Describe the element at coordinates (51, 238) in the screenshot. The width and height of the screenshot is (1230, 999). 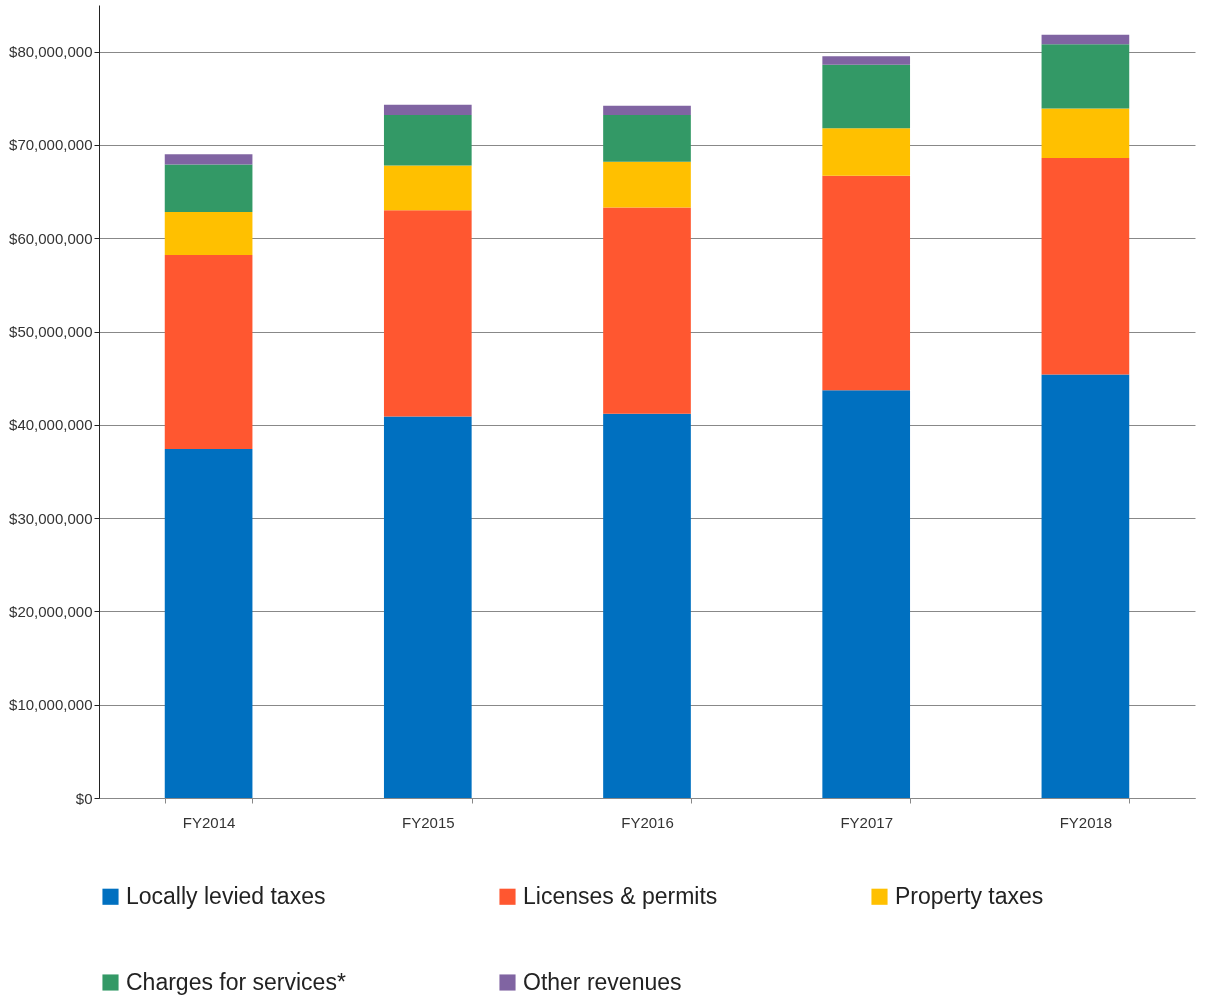
I see `y-tick-label: $60,000,000` at that location.